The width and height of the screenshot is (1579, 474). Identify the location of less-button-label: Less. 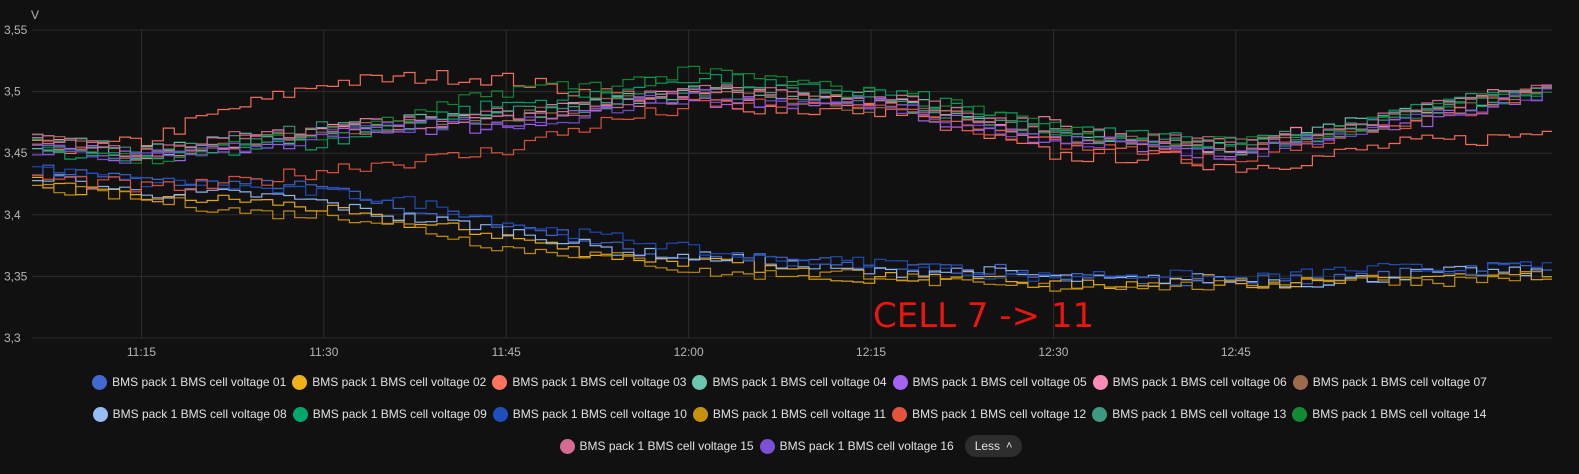
(987, 446).